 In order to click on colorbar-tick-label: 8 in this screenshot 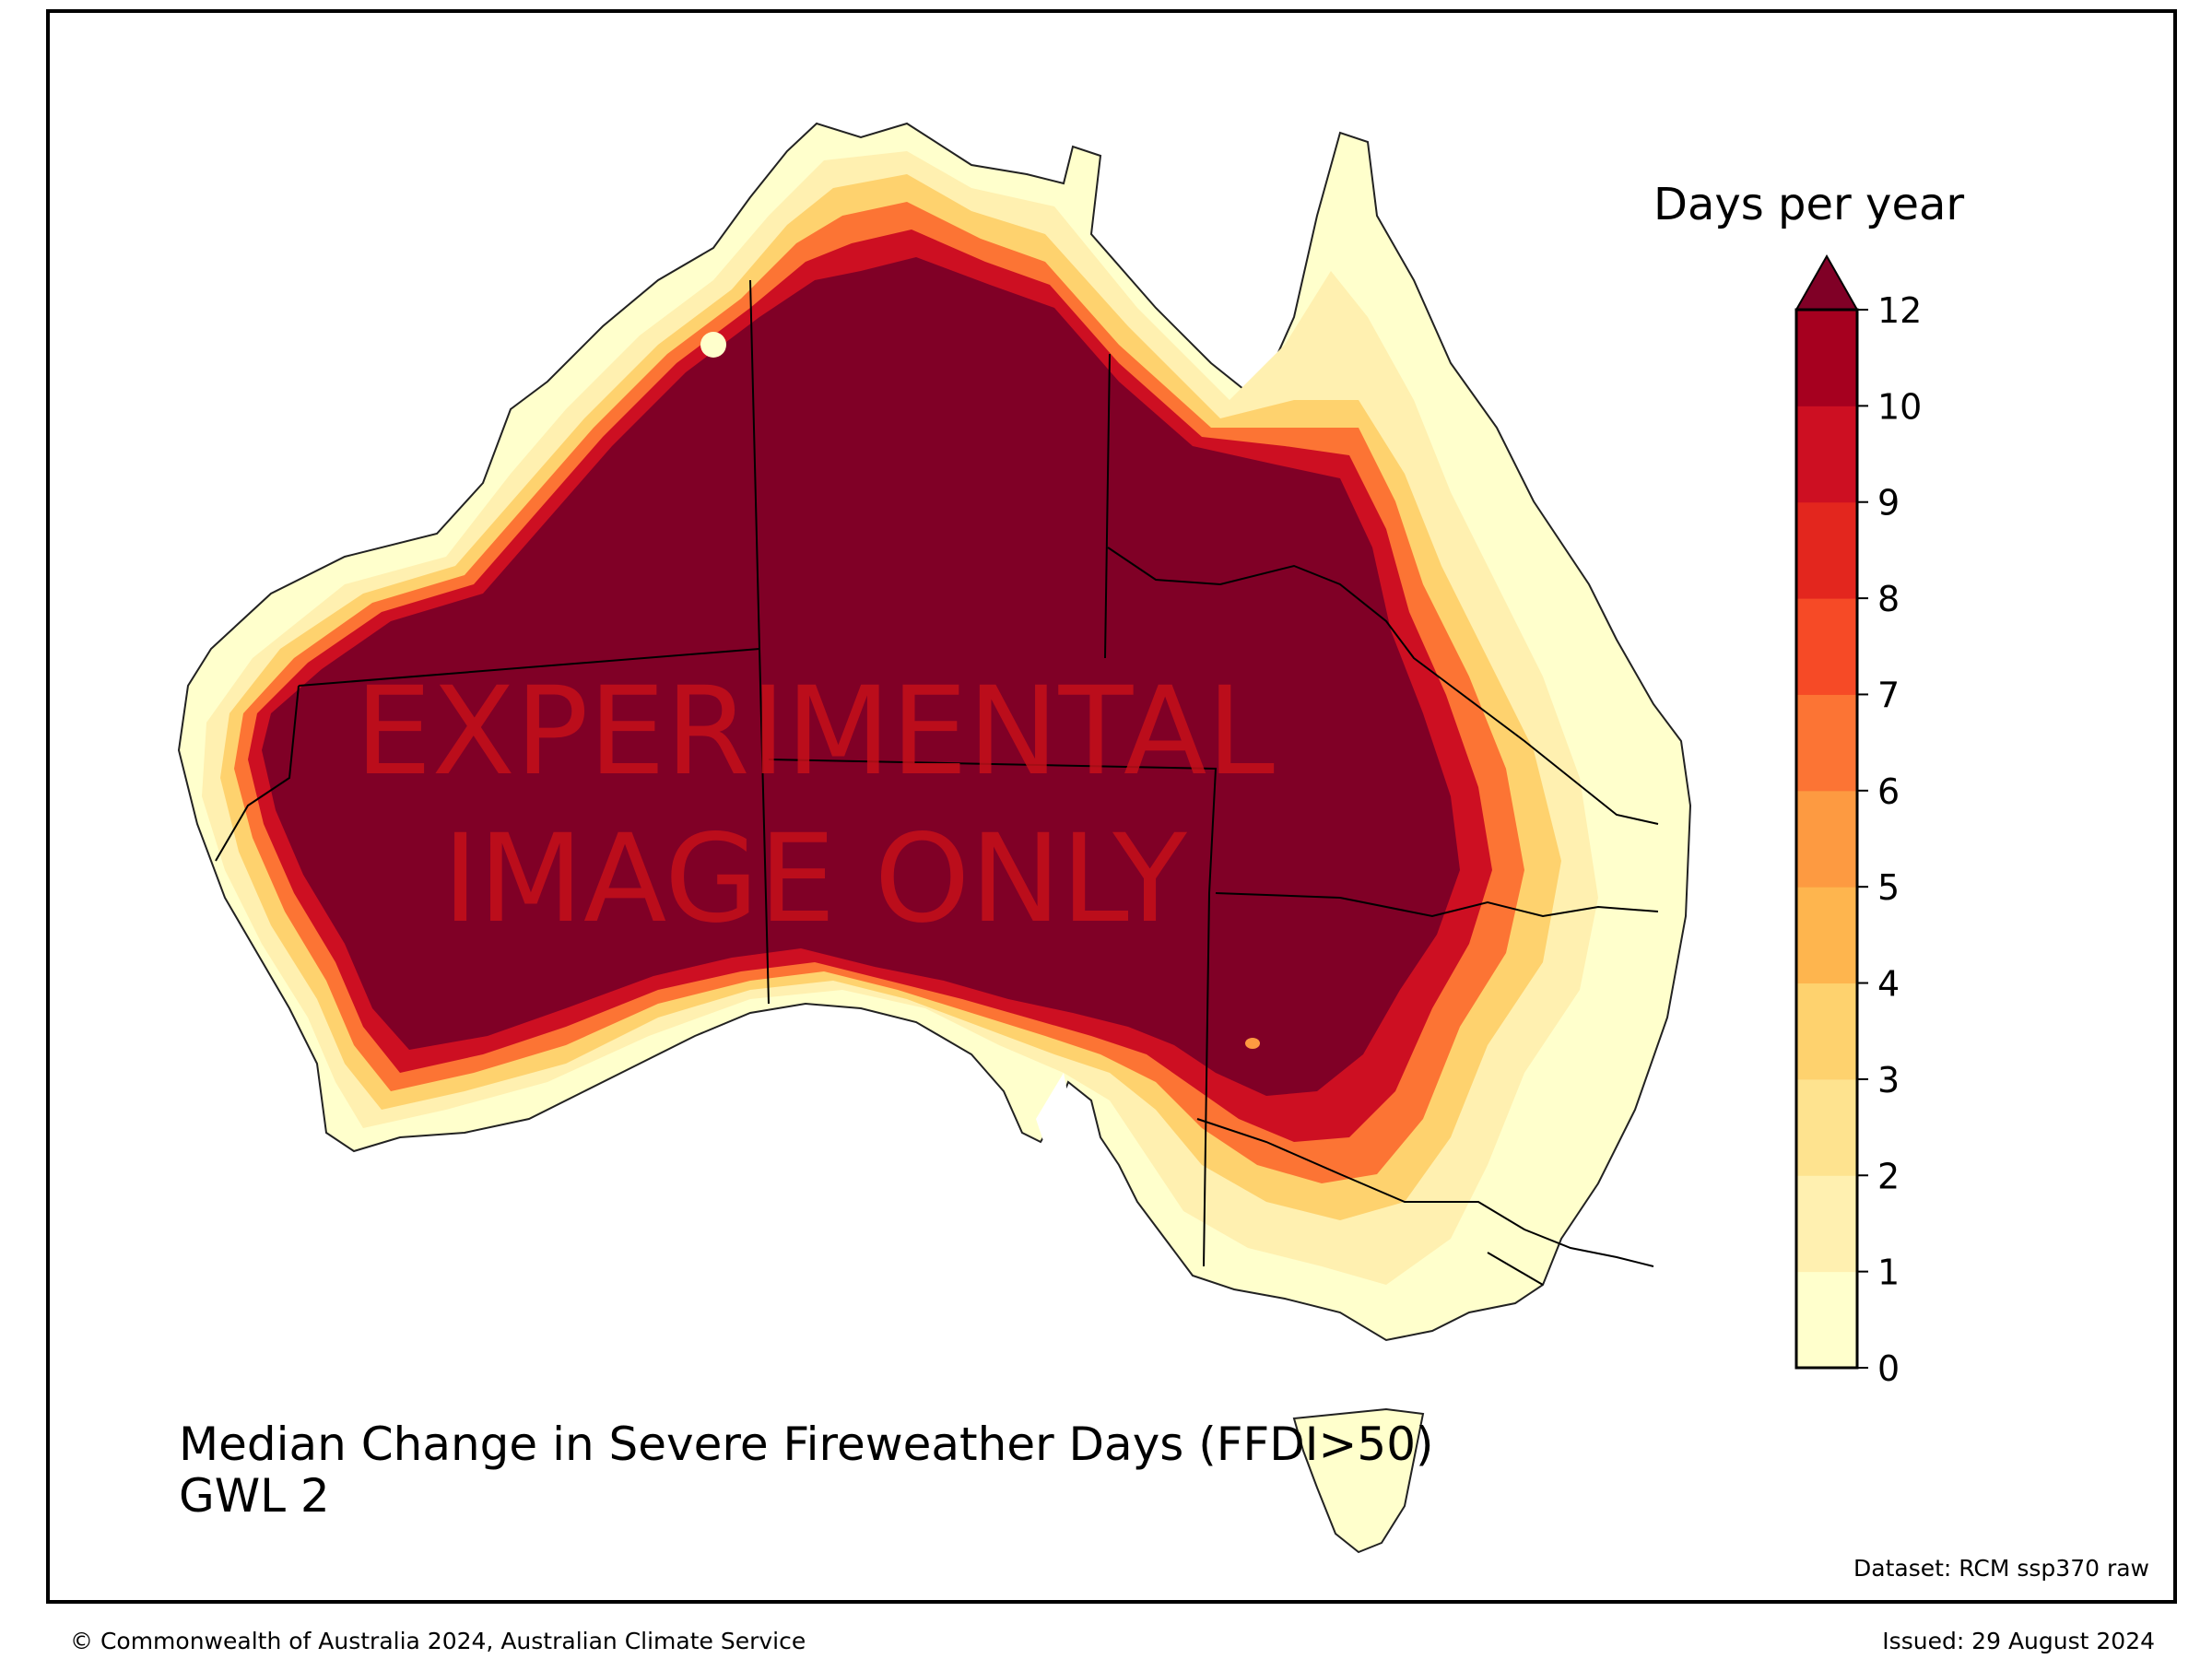, I will do `click(1888, 599)`.